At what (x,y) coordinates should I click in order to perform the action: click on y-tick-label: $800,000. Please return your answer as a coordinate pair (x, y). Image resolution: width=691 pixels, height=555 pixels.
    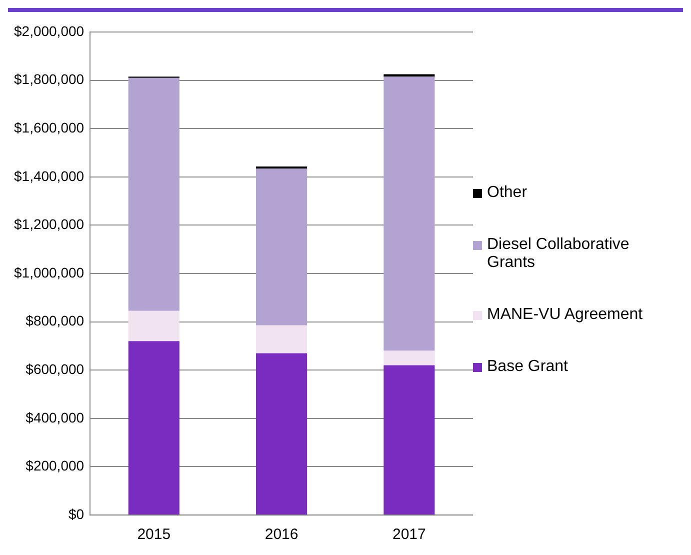
    Looking at the image, I should click on (55, 320).